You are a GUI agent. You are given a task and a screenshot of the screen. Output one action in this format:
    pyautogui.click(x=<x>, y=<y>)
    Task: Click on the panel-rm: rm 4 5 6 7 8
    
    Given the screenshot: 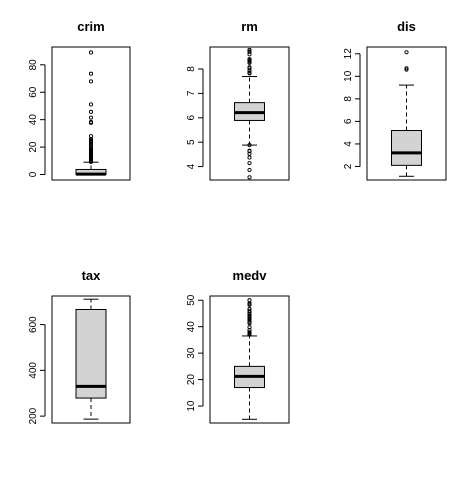 What is the action you would take?
    pyautogui.click(x=238, y=100)
    